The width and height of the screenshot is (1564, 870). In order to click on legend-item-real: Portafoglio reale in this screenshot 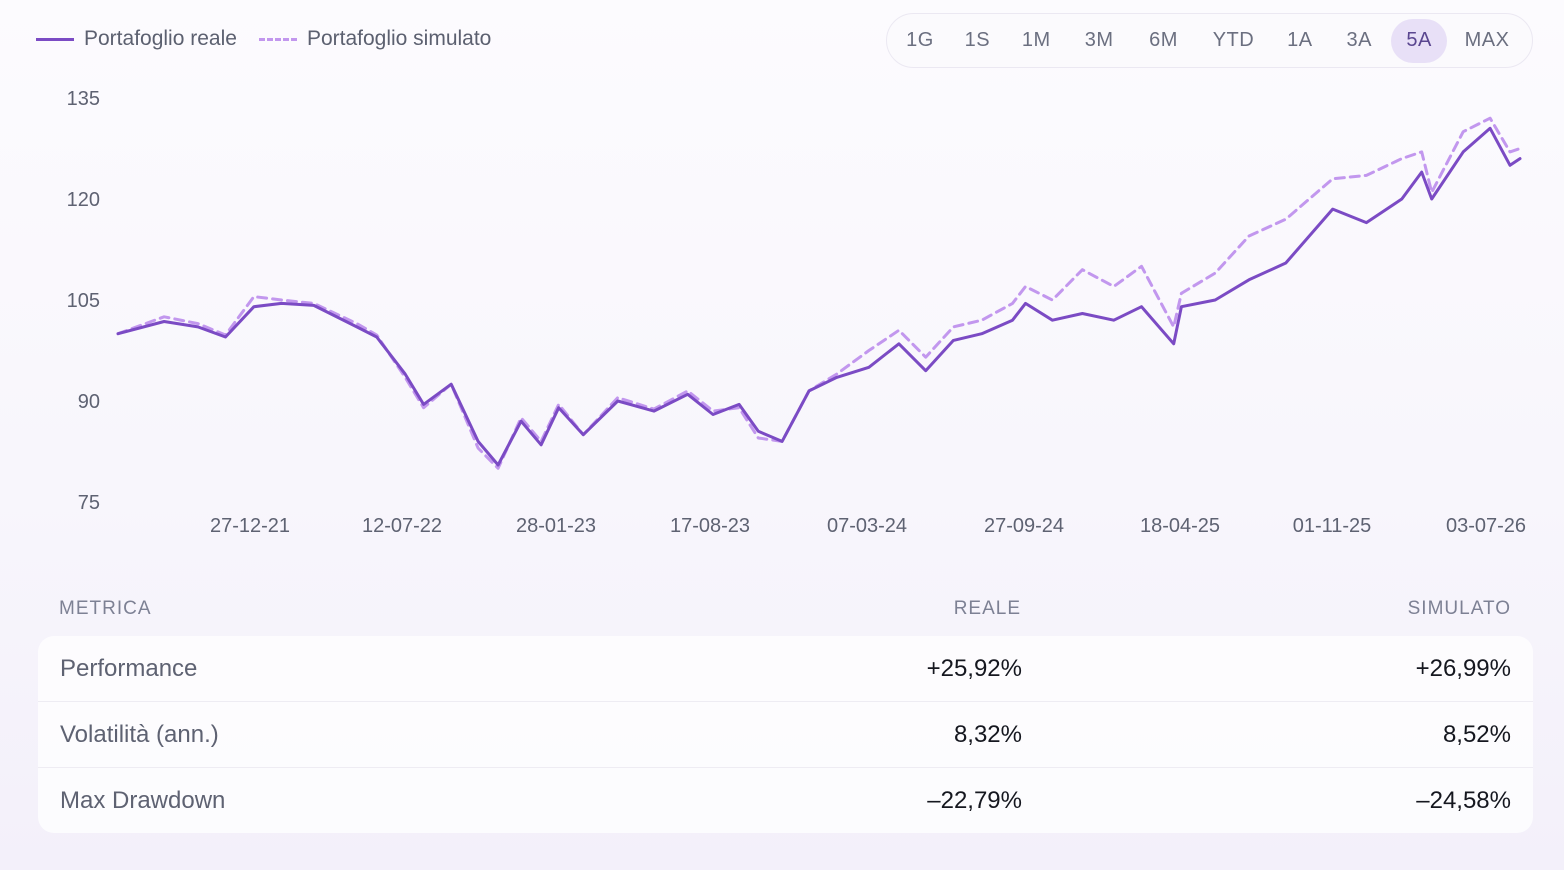, I will do `click(136, 39)`.